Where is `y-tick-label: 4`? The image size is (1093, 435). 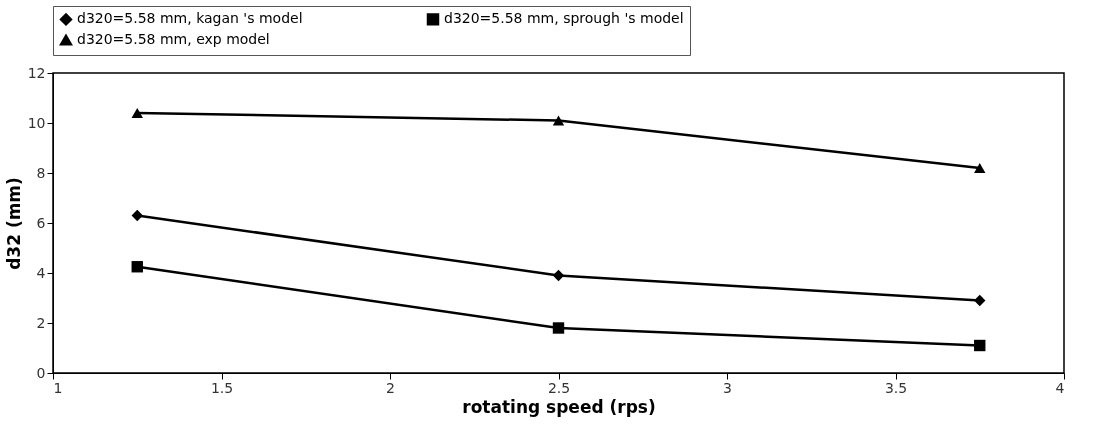 y-tick-label: 4 is located at coordinates (41, 272).